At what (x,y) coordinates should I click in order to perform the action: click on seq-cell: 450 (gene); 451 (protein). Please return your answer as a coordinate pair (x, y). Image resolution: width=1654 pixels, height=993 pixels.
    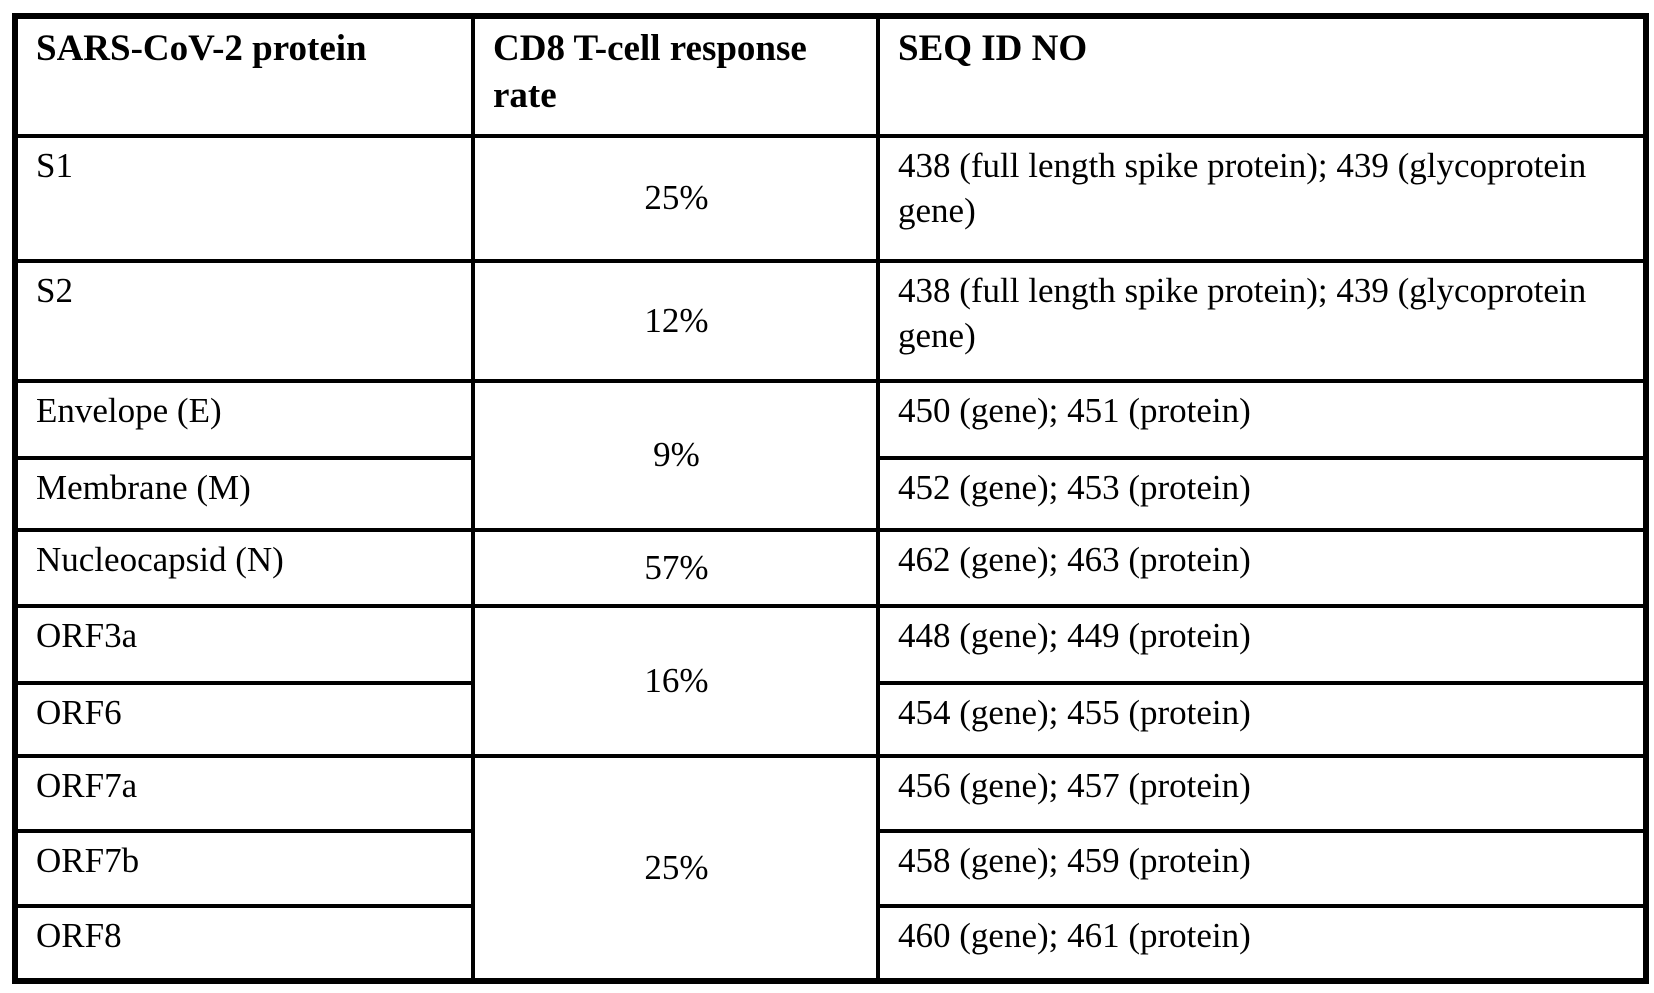
    Looking at the image, I should click on (1262, 419).